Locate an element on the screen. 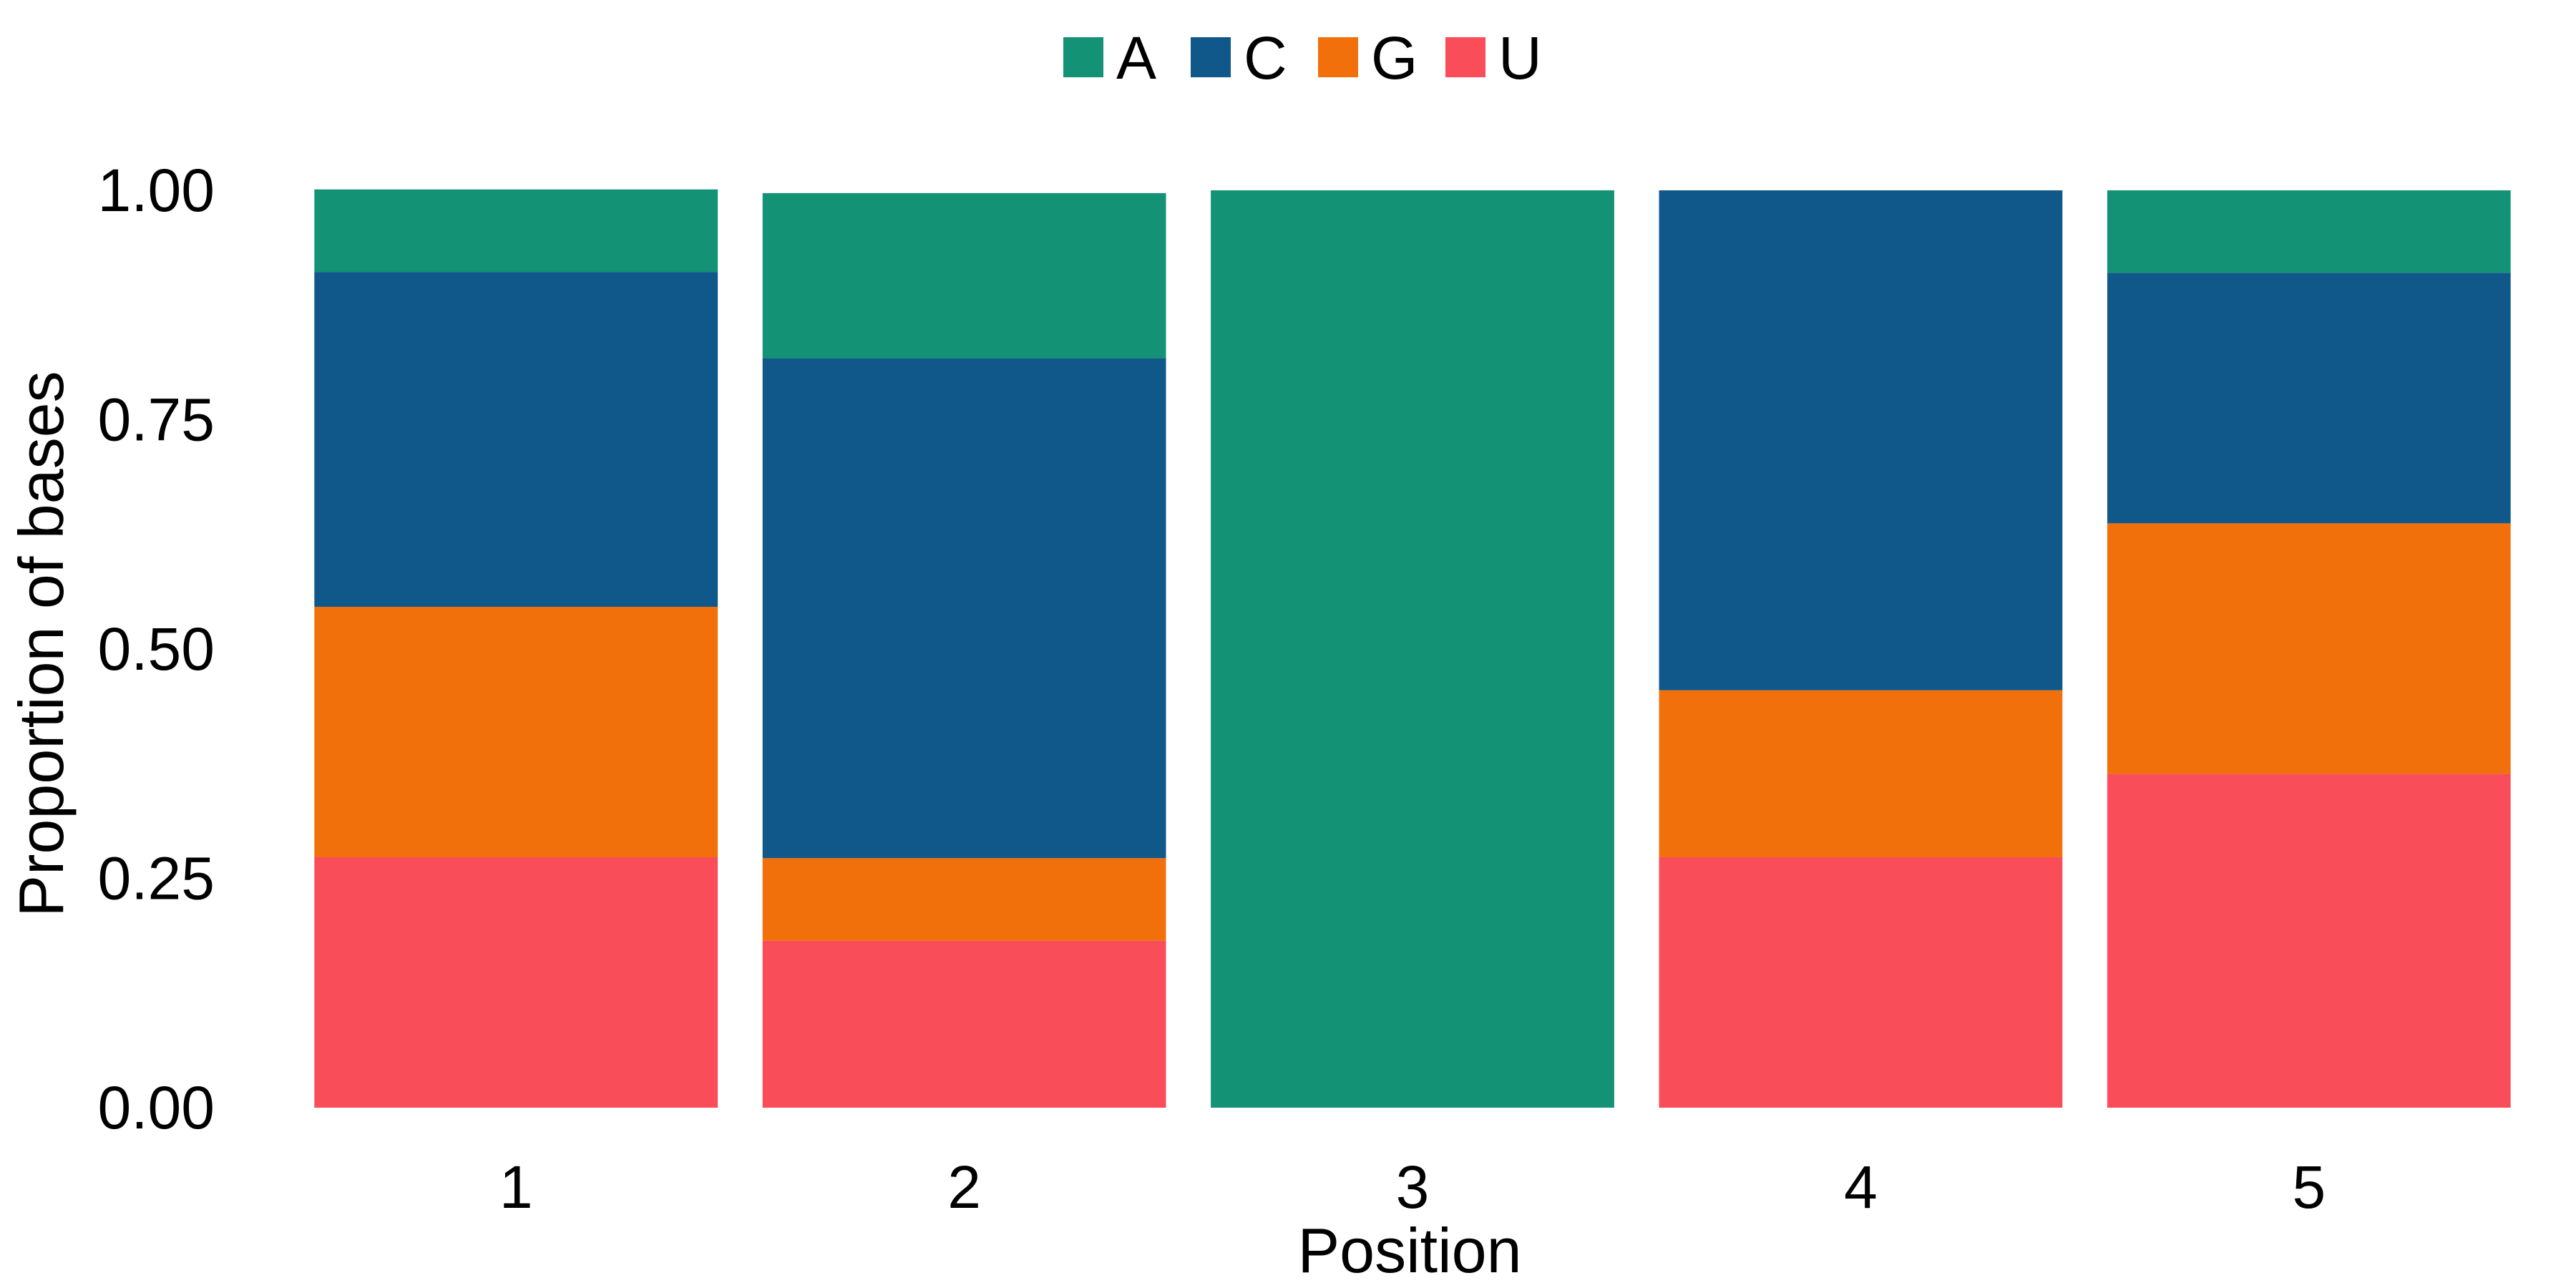  legend-label-A: A is located at coordinates (1136, 58).